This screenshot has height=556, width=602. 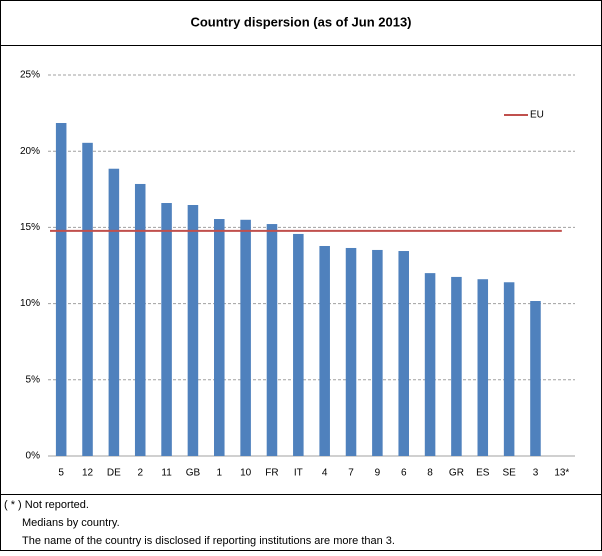 I want to click on x-tick-label: 9, so click(x=378, y=473).